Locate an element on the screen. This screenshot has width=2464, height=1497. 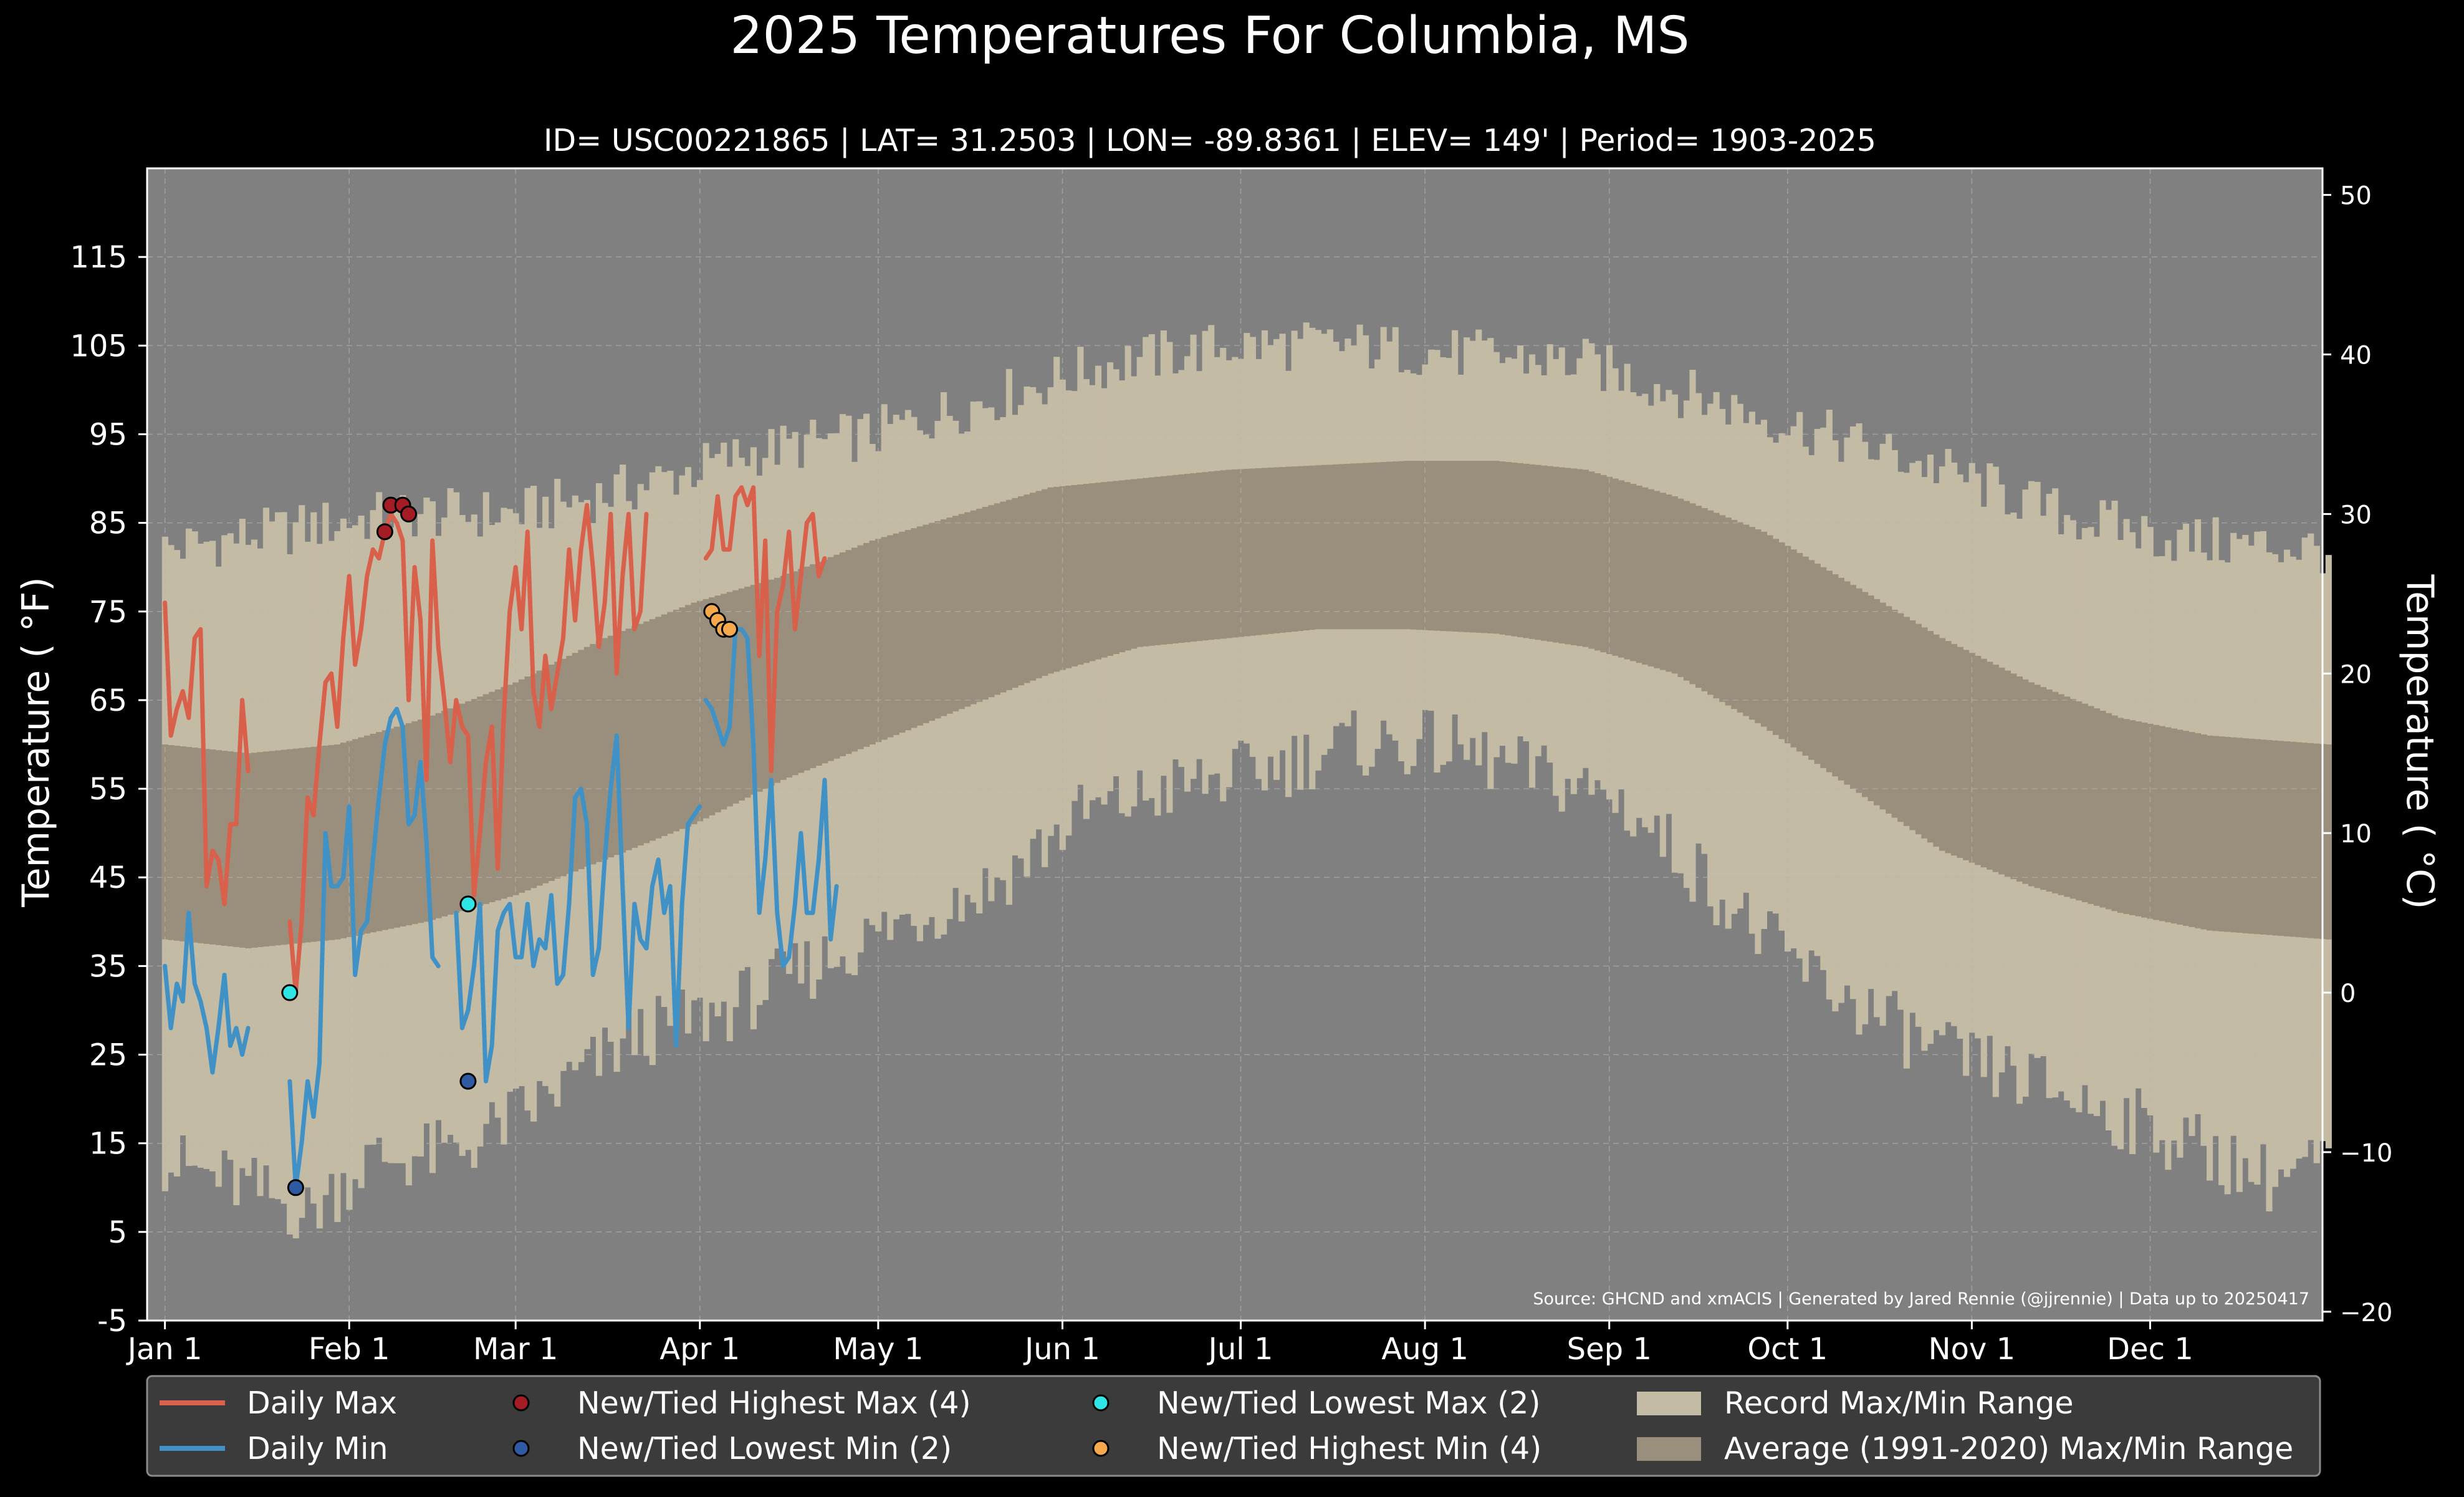
y-tick-label-right: 40 is located at coordinates (2356, 356).